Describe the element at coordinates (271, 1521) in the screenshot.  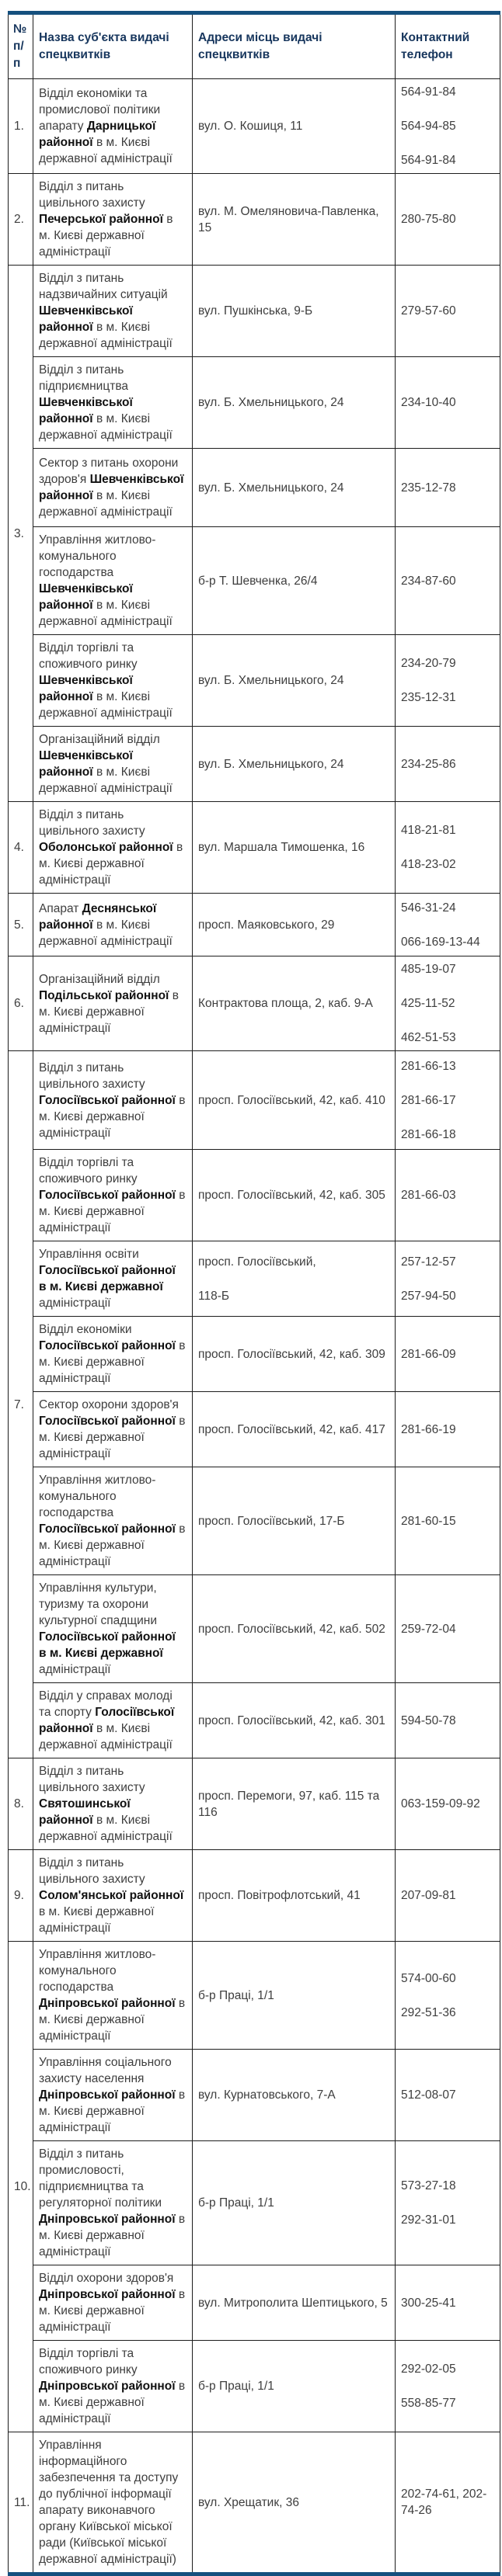
I see `address-line: просп. Голосіївський, 17-Б` at that location.